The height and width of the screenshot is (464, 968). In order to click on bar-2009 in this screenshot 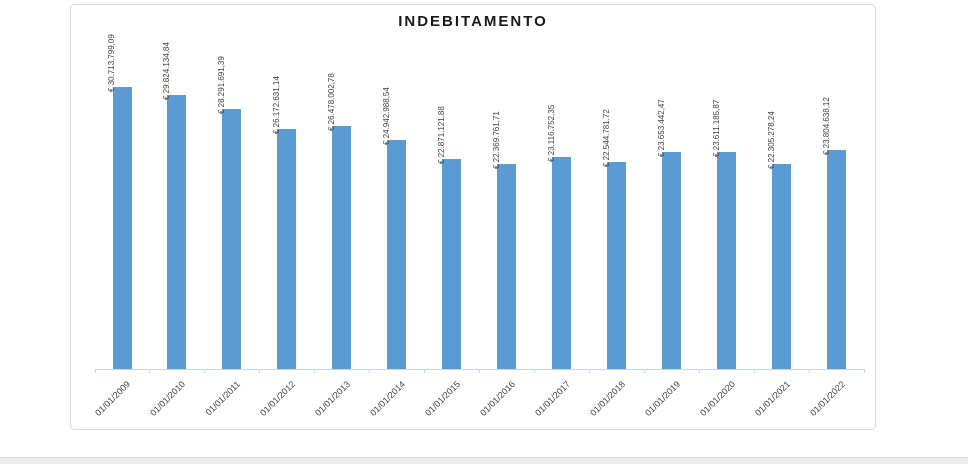, I will do `click(122, 228)`.